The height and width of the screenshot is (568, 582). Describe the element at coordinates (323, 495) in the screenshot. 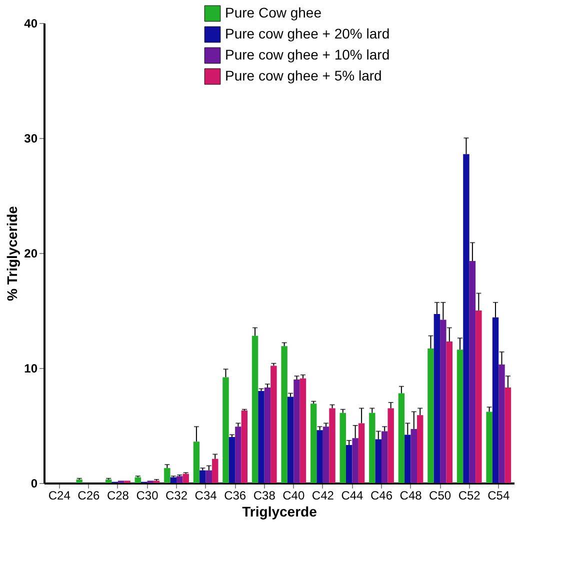

I see `x-tick-label: C42` at that location.